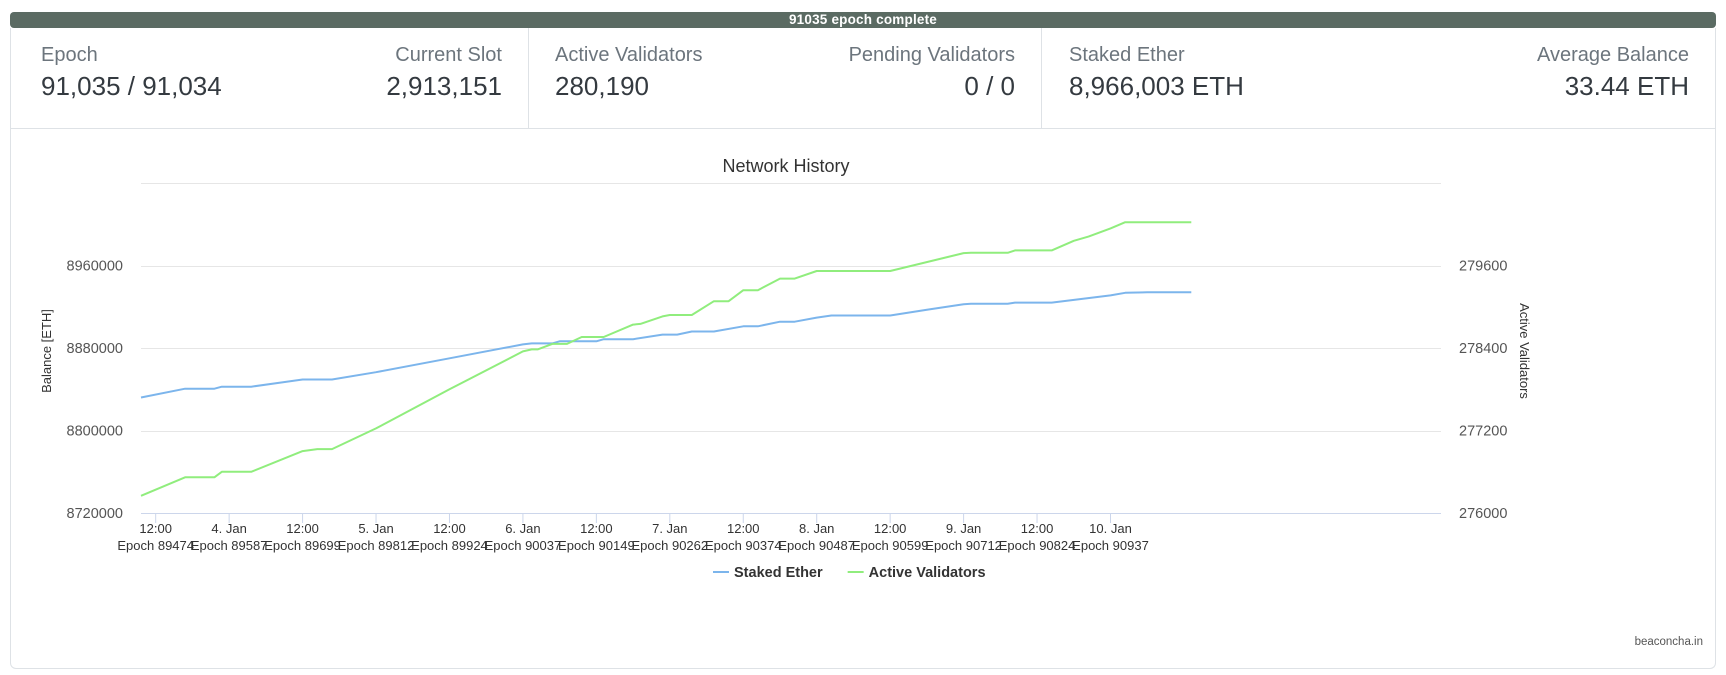 Image resolution: width=1726 pixels, height=675 pixels. Describe the element at coordinates (629, 55) in the screenshot. I see `stat-active-validators-label: Active Validators` at that location.